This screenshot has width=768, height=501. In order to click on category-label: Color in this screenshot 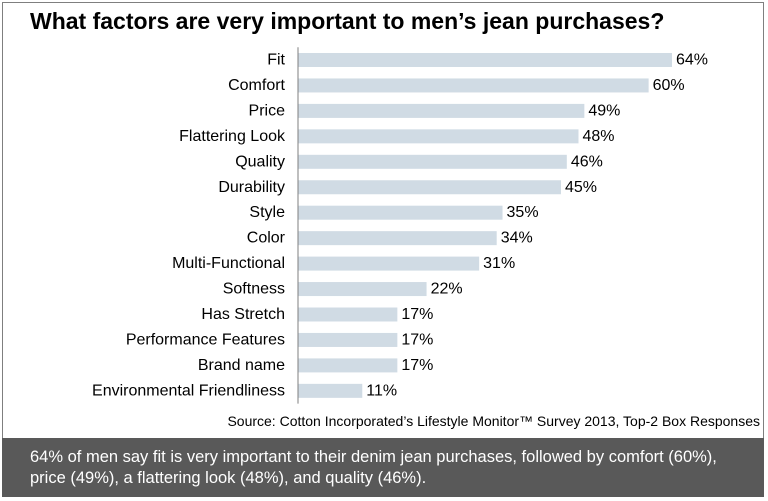, I will do `click(266, 238)`.